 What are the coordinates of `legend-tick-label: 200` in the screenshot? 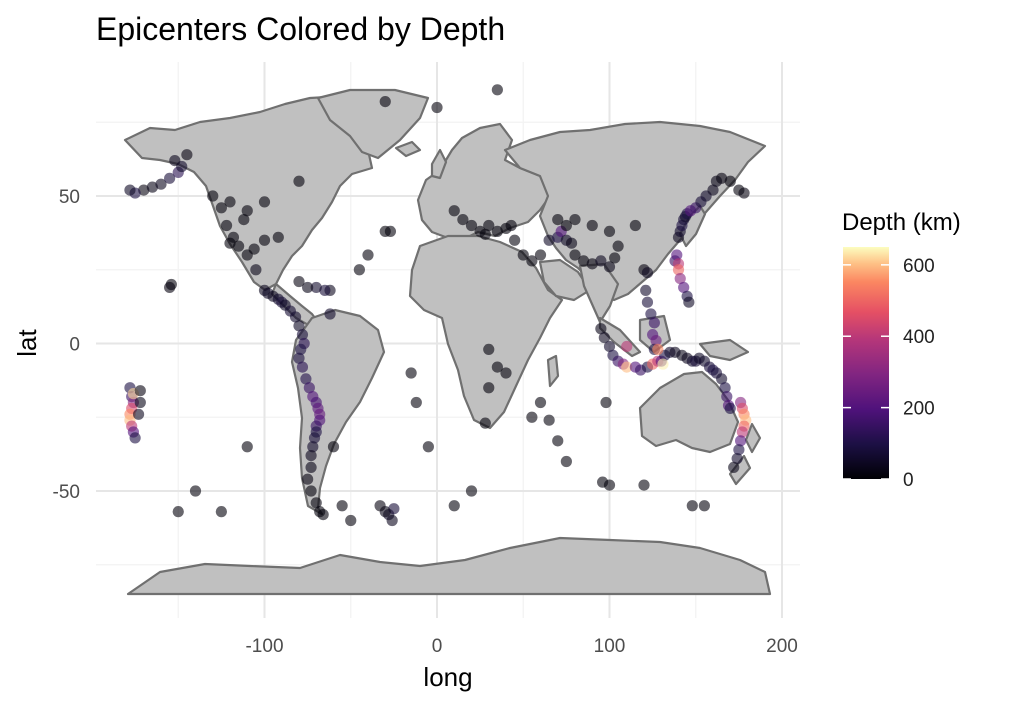 It's located at (919, 409).